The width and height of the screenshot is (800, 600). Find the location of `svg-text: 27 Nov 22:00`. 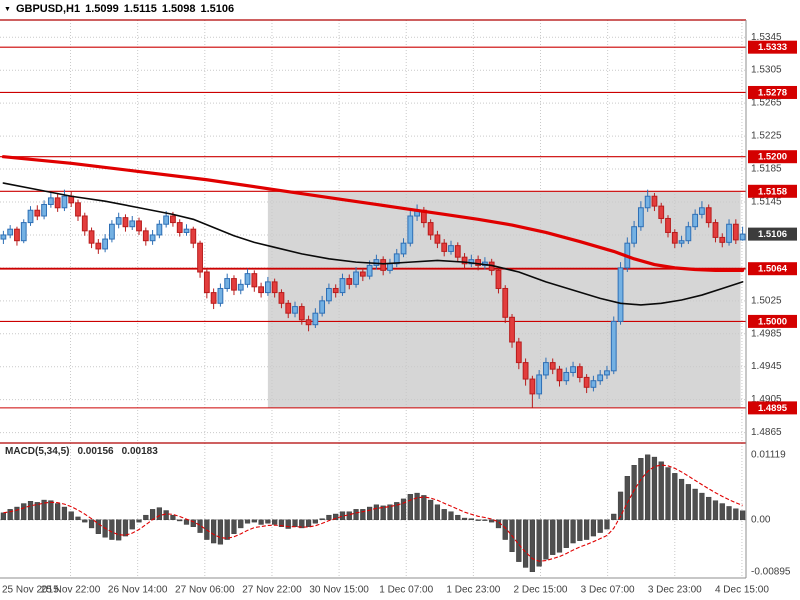

svg-text: 27 Nov 22:00 is located at coordinates (272, 590).